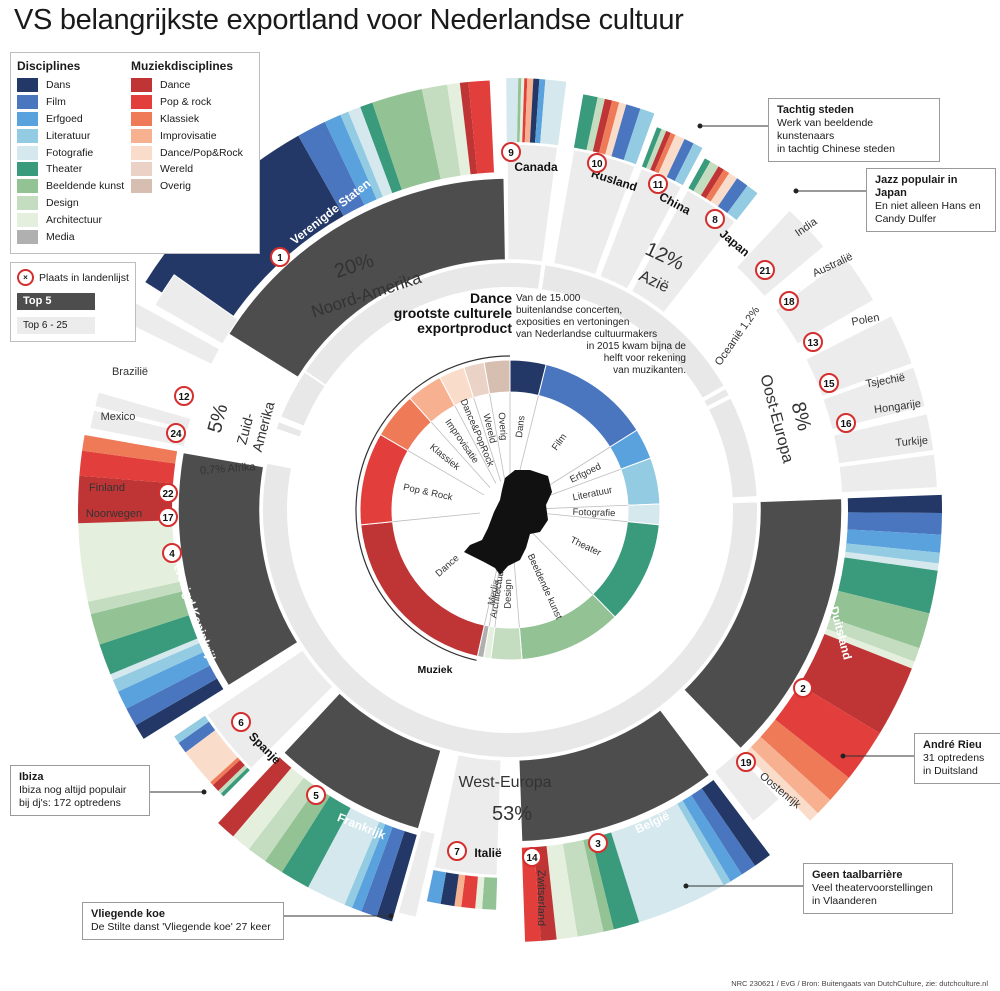  Describe the element at coordinates (532, 858) in the screenshot. I see `rank-badge-number: 14` at that location.